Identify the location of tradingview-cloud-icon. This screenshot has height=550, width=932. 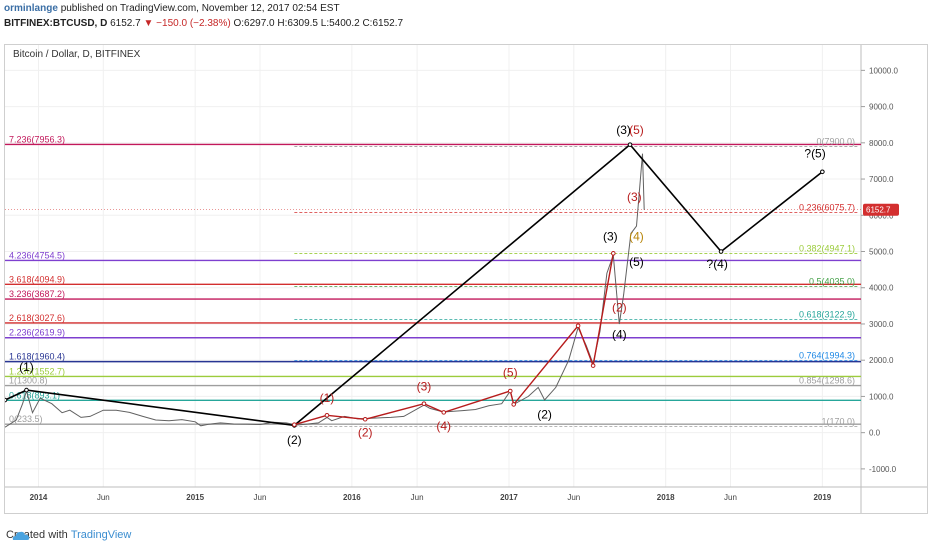
(21, 535).